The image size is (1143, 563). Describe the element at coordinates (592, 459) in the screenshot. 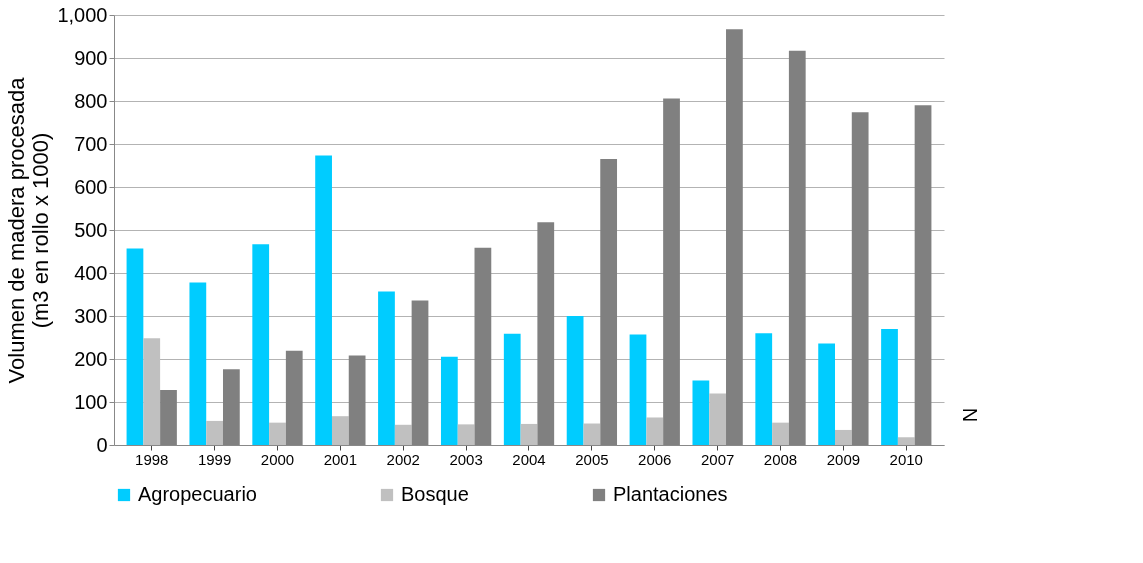

I see `x-tick-label: 2005` at that location.